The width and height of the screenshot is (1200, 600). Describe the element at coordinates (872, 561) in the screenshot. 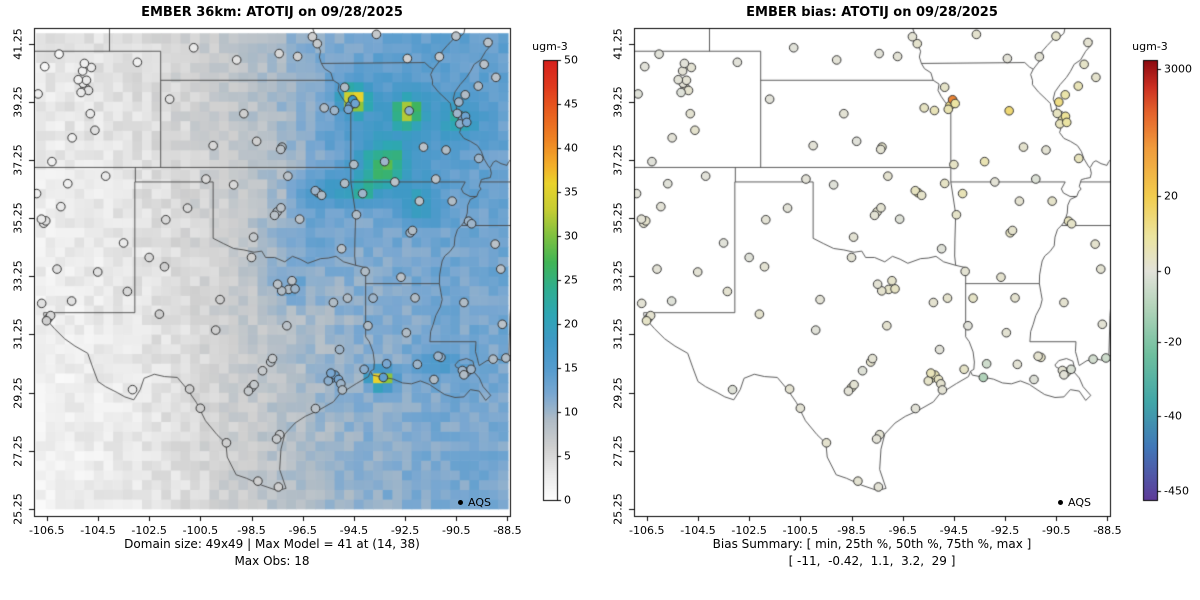

I see `bias-caption-line-2: [ -11, -0.42, 1.1, 3.2, 29 ]` at that location.